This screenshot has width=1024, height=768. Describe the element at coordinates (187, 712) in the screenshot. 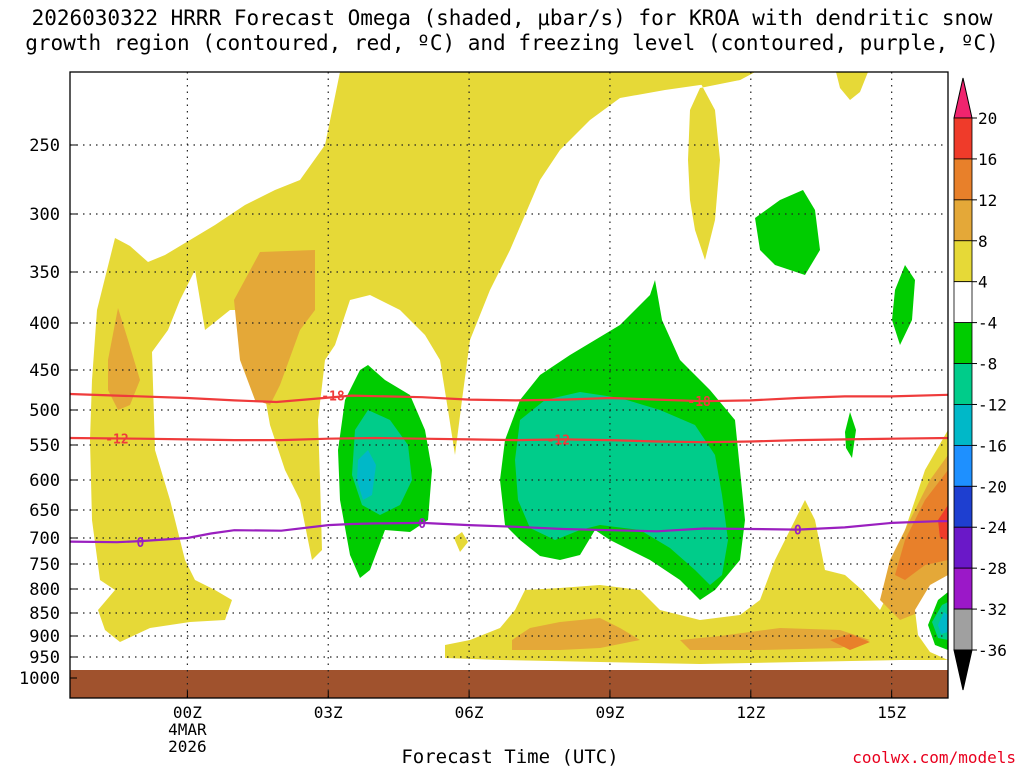

I see `x-tick-label-00Z: 00Z` at that location.